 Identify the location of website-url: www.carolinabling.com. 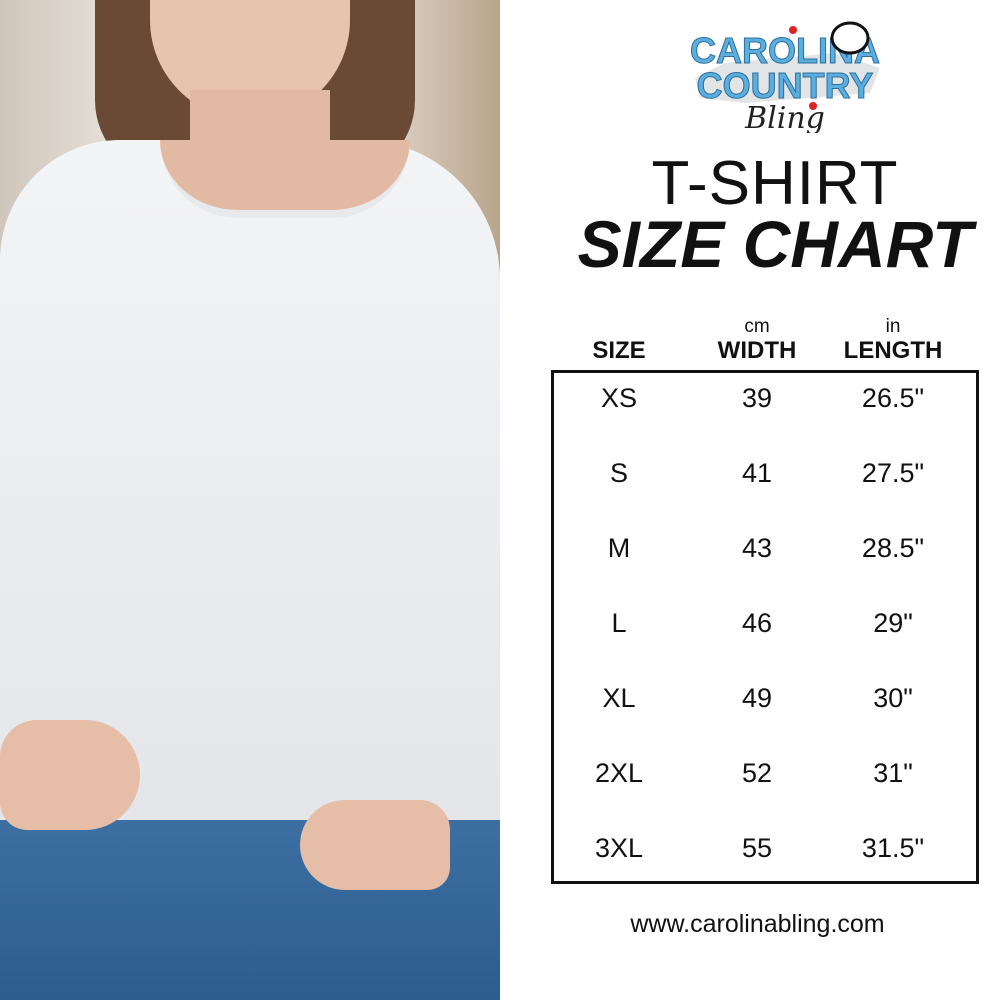
(757, 924).